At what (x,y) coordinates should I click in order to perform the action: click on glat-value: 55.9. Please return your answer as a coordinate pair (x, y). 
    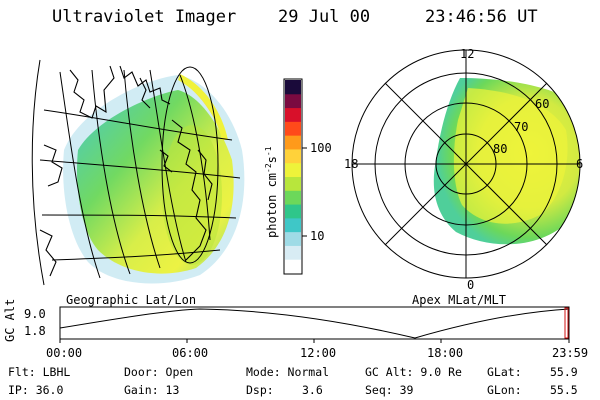
    Looking at the image, I should click on (564, 372).